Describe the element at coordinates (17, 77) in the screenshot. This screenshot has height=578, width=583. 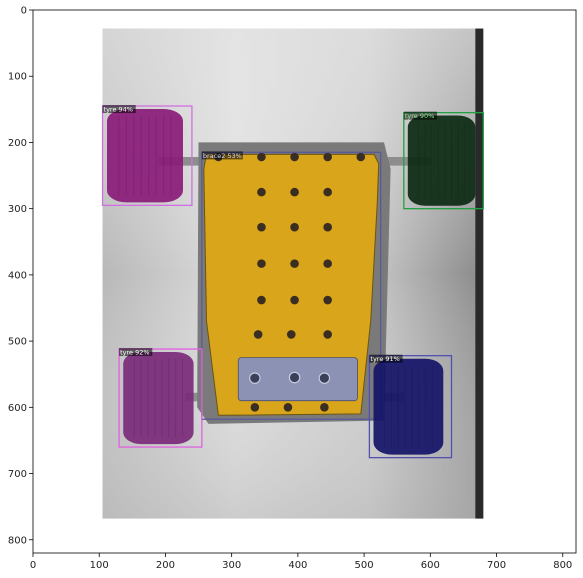
I see `y-tick-label: 100` at that location.